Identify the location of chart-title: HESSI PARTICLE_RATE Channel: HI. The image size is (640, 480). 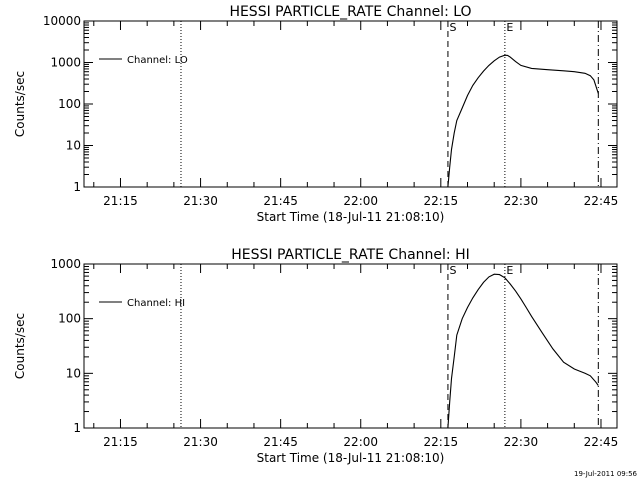
(350, 255).